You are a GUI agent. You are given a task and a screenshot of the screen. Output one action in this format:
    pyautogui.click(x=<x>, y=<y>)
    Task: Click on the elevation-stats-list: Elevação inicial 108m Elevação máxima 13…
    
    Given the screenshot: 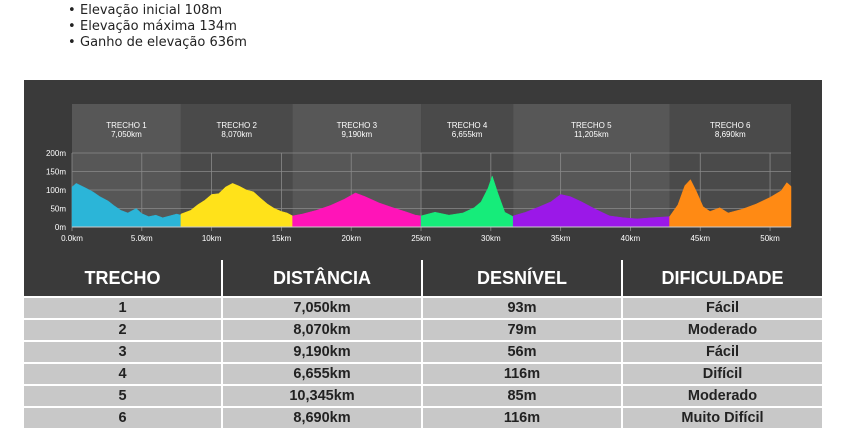 What is the action you would take?
    pyautogui.click(x=156, y=27)
    